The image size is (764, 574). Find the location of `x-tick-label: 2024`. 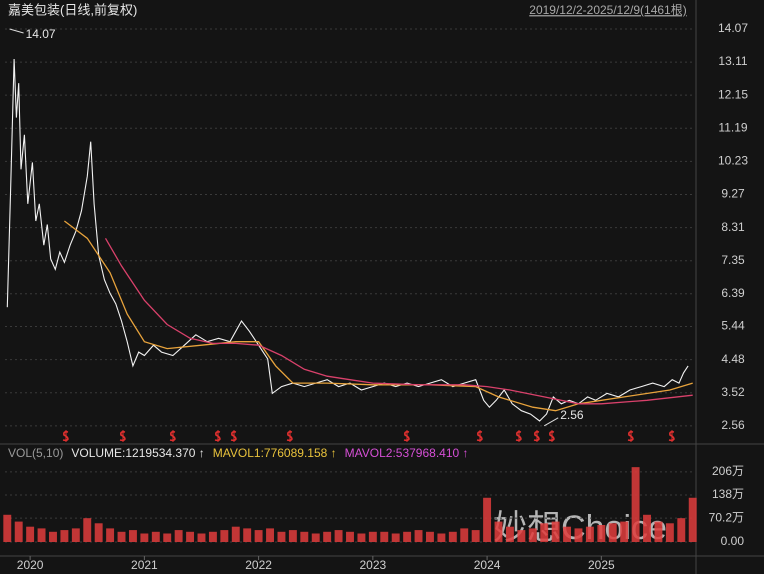

x-tick-label: 2024 is located at coordinates (487, 565).